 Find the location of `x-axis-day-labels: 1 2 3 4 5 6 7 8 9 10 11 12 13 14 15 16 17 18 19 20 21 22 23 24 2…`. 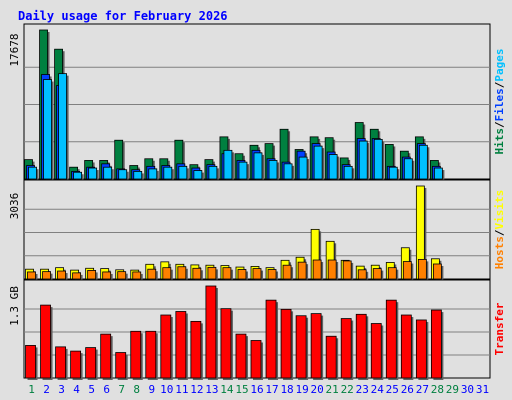

x-axis-day-labels: 1 2 3 4 5 6 7 8 9 10 11 12 13 14 15 16 17 18 19 20 21 22 23 24 2… is located at coordinates (258, 389).